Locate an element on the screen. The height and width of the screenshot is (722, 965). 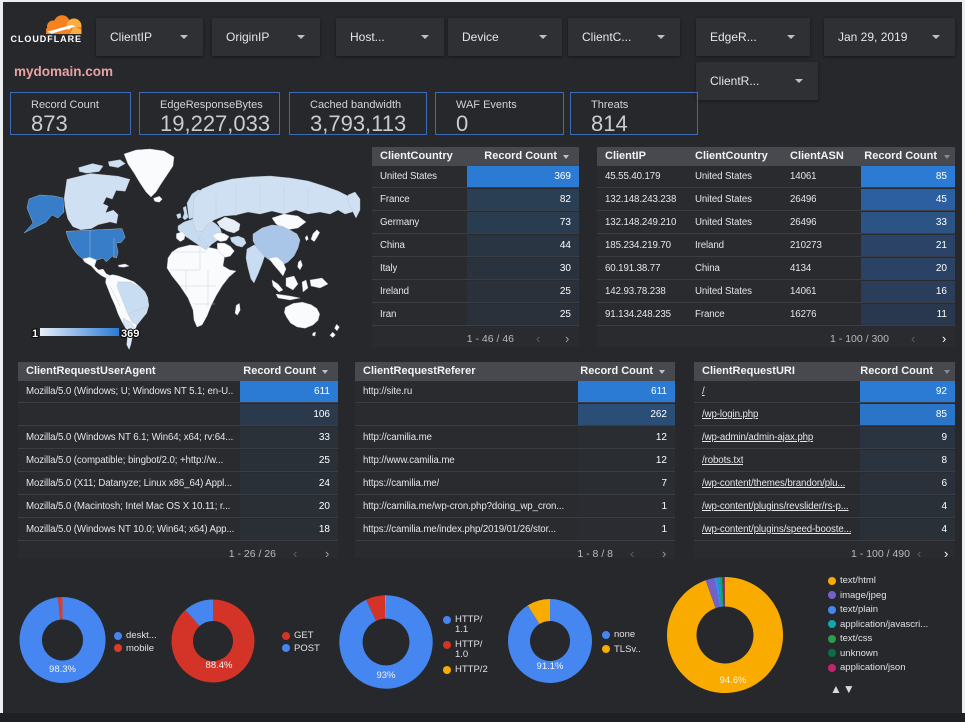
svg-text: 88.4% is located at coordinates (219, 665).